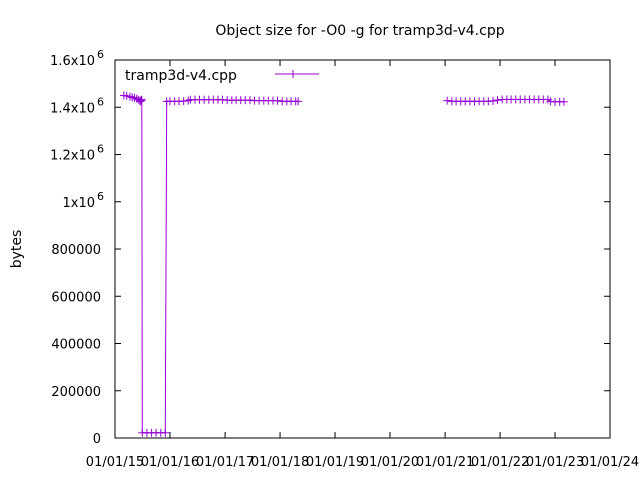 The image size is (640, 480). Describe the element at coordinates (115, 462) in the screenshot. I see `x-tick-label: 01/01/15` at that location.